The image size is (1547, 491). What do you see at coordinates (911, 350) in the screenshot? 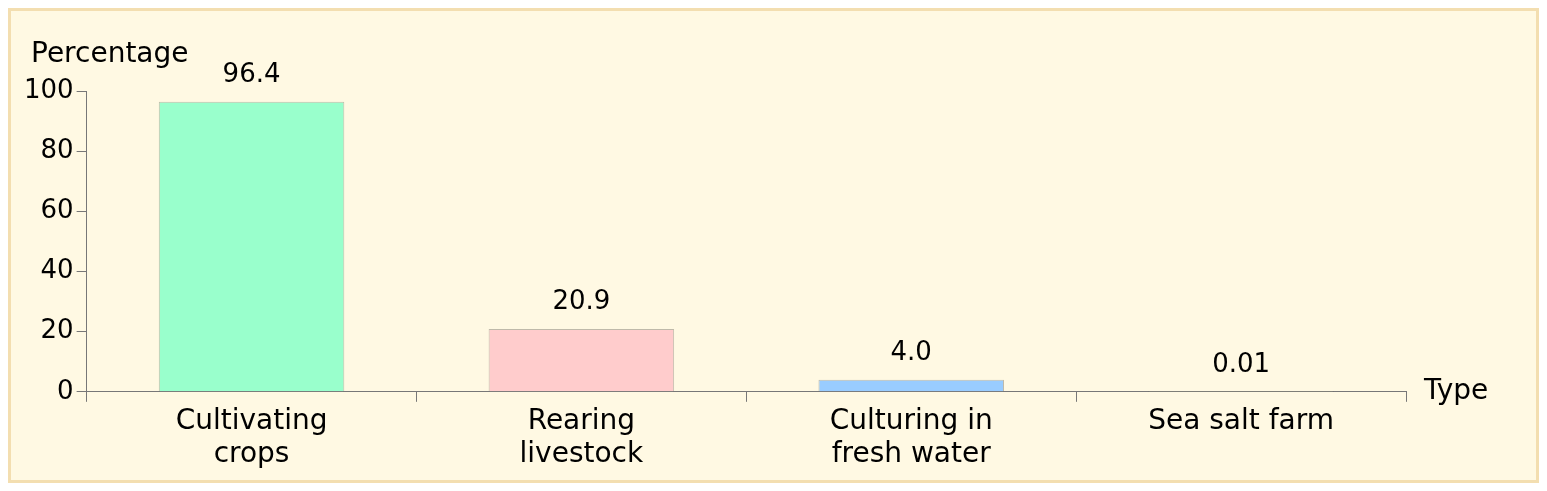
I see `data-label: 4.0` at bounding box center [911, 350].